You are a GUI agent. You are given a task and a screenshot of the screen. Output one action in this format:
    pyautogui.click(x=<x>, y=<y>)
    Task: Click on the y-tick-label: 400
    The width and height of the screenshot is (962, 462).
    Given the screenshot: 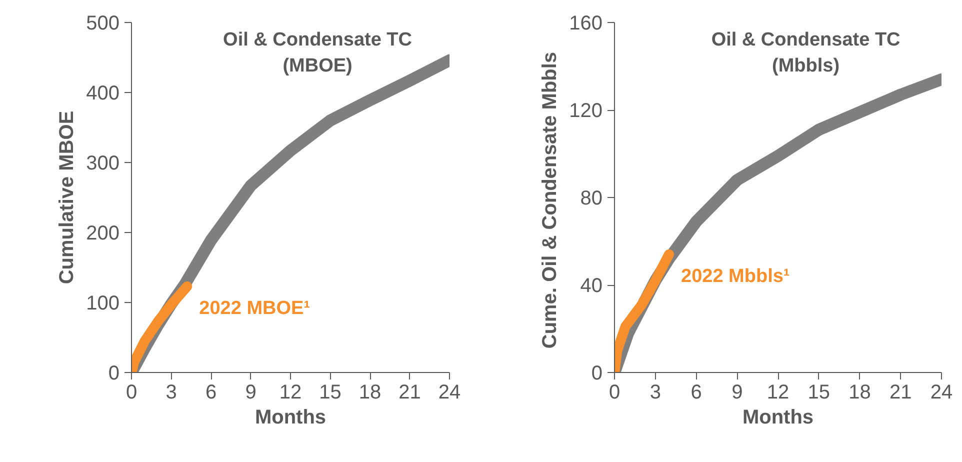 What is the action you would take?
    pyautogui.click(x=103, y=93)
    